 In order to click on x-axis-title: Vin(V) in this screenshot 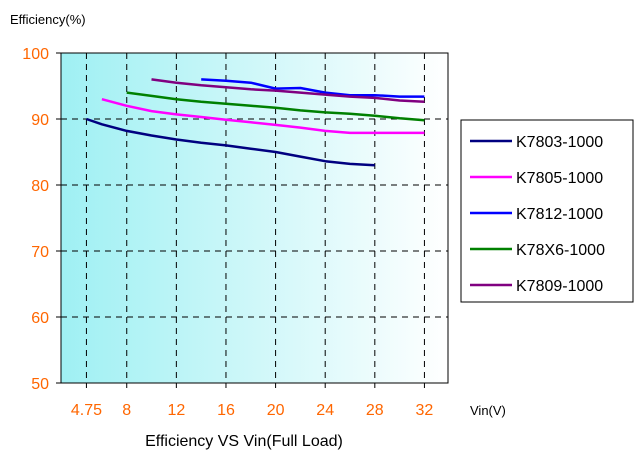, I will do `click(488, 410)`.